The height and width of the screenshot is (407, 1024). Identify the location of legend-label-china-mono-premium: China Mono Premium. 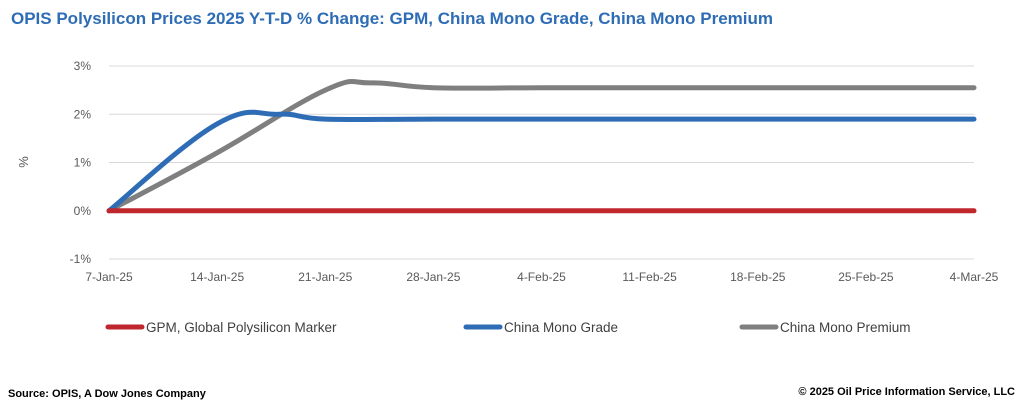
(845, 327).